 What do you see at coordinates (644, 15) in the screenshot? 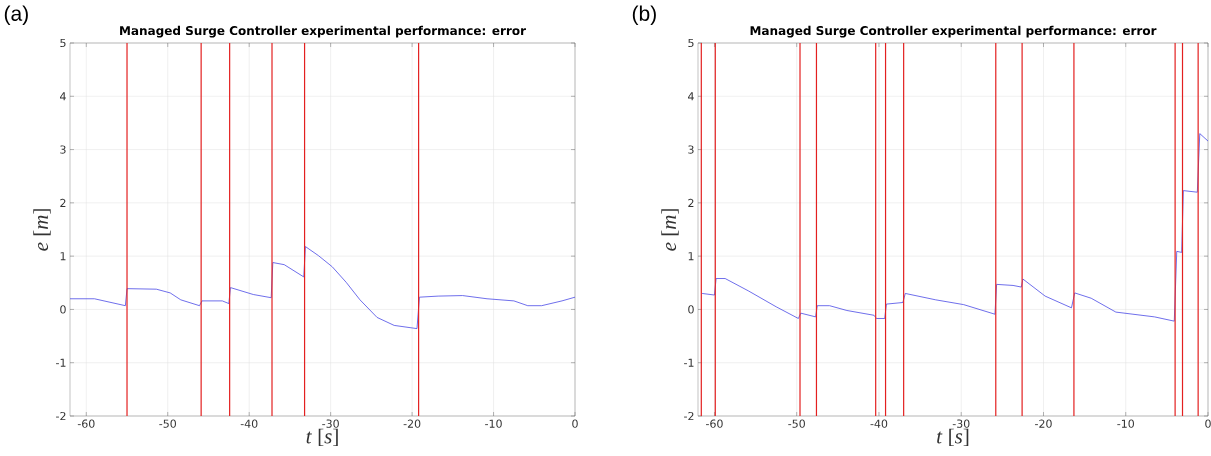
I see `text: (b)` at bounding box center [644, 15].